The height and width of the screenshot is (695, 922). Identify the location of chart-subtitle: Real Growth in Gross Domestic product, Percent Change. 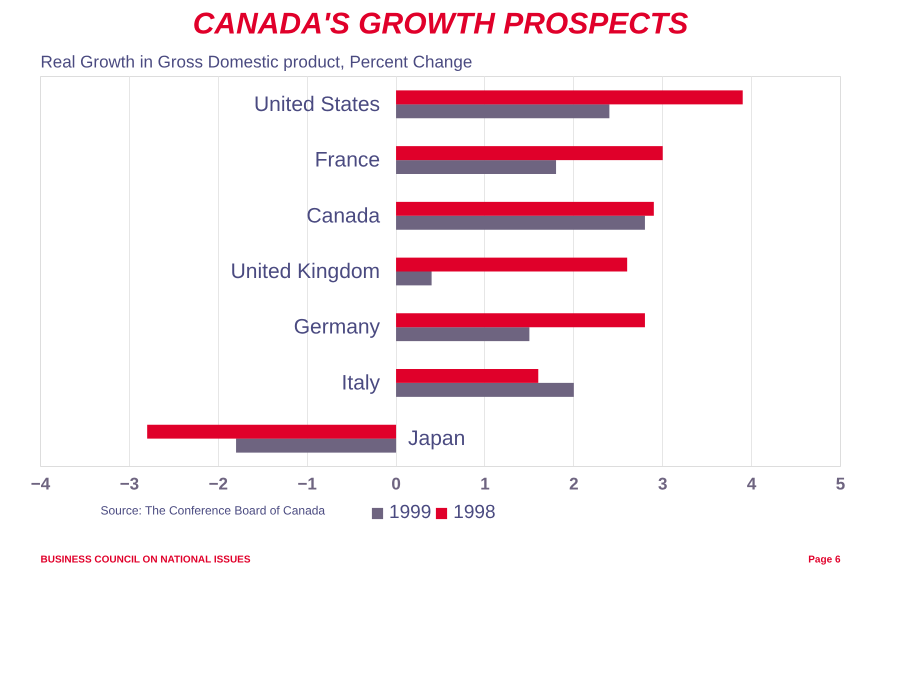
(256, 62).